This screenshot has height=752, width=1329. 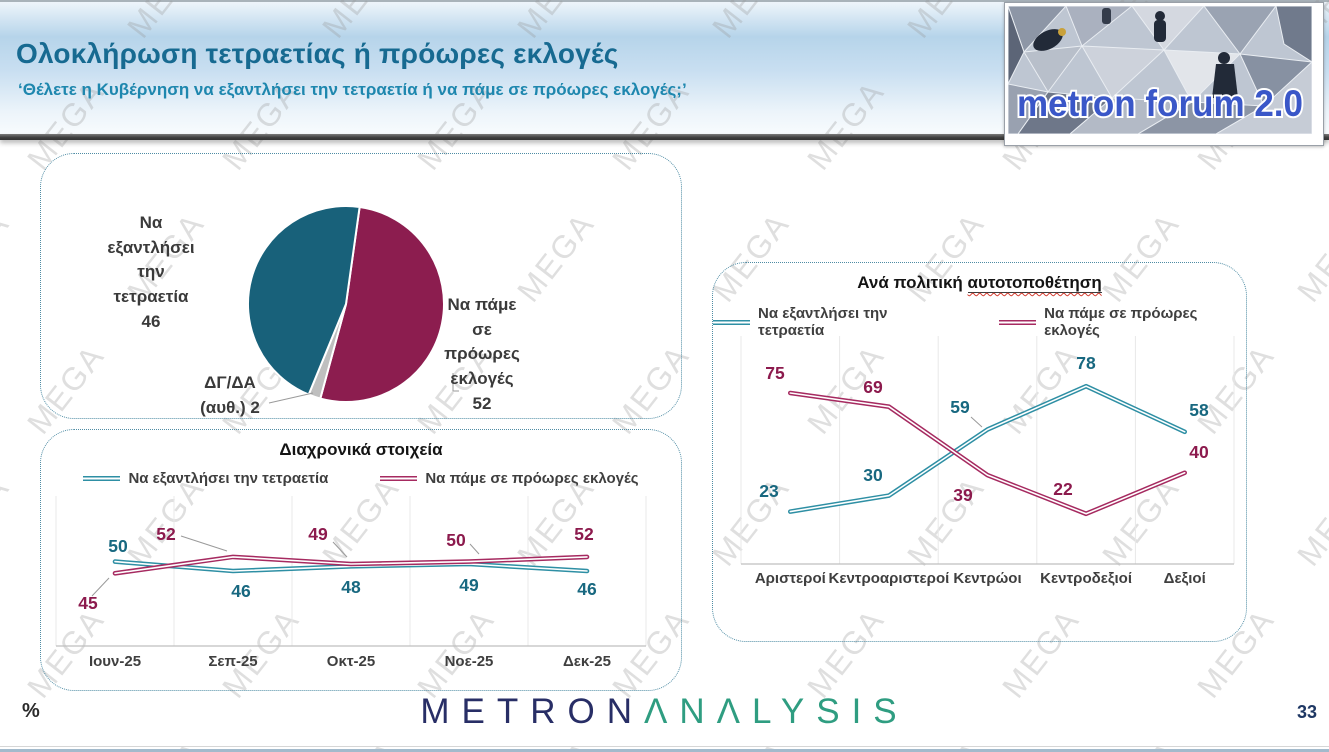 What do you see at coordinates (363, 388) in the screenshot?
I see `pie-leader-lines` at bounding box center [363, 388].